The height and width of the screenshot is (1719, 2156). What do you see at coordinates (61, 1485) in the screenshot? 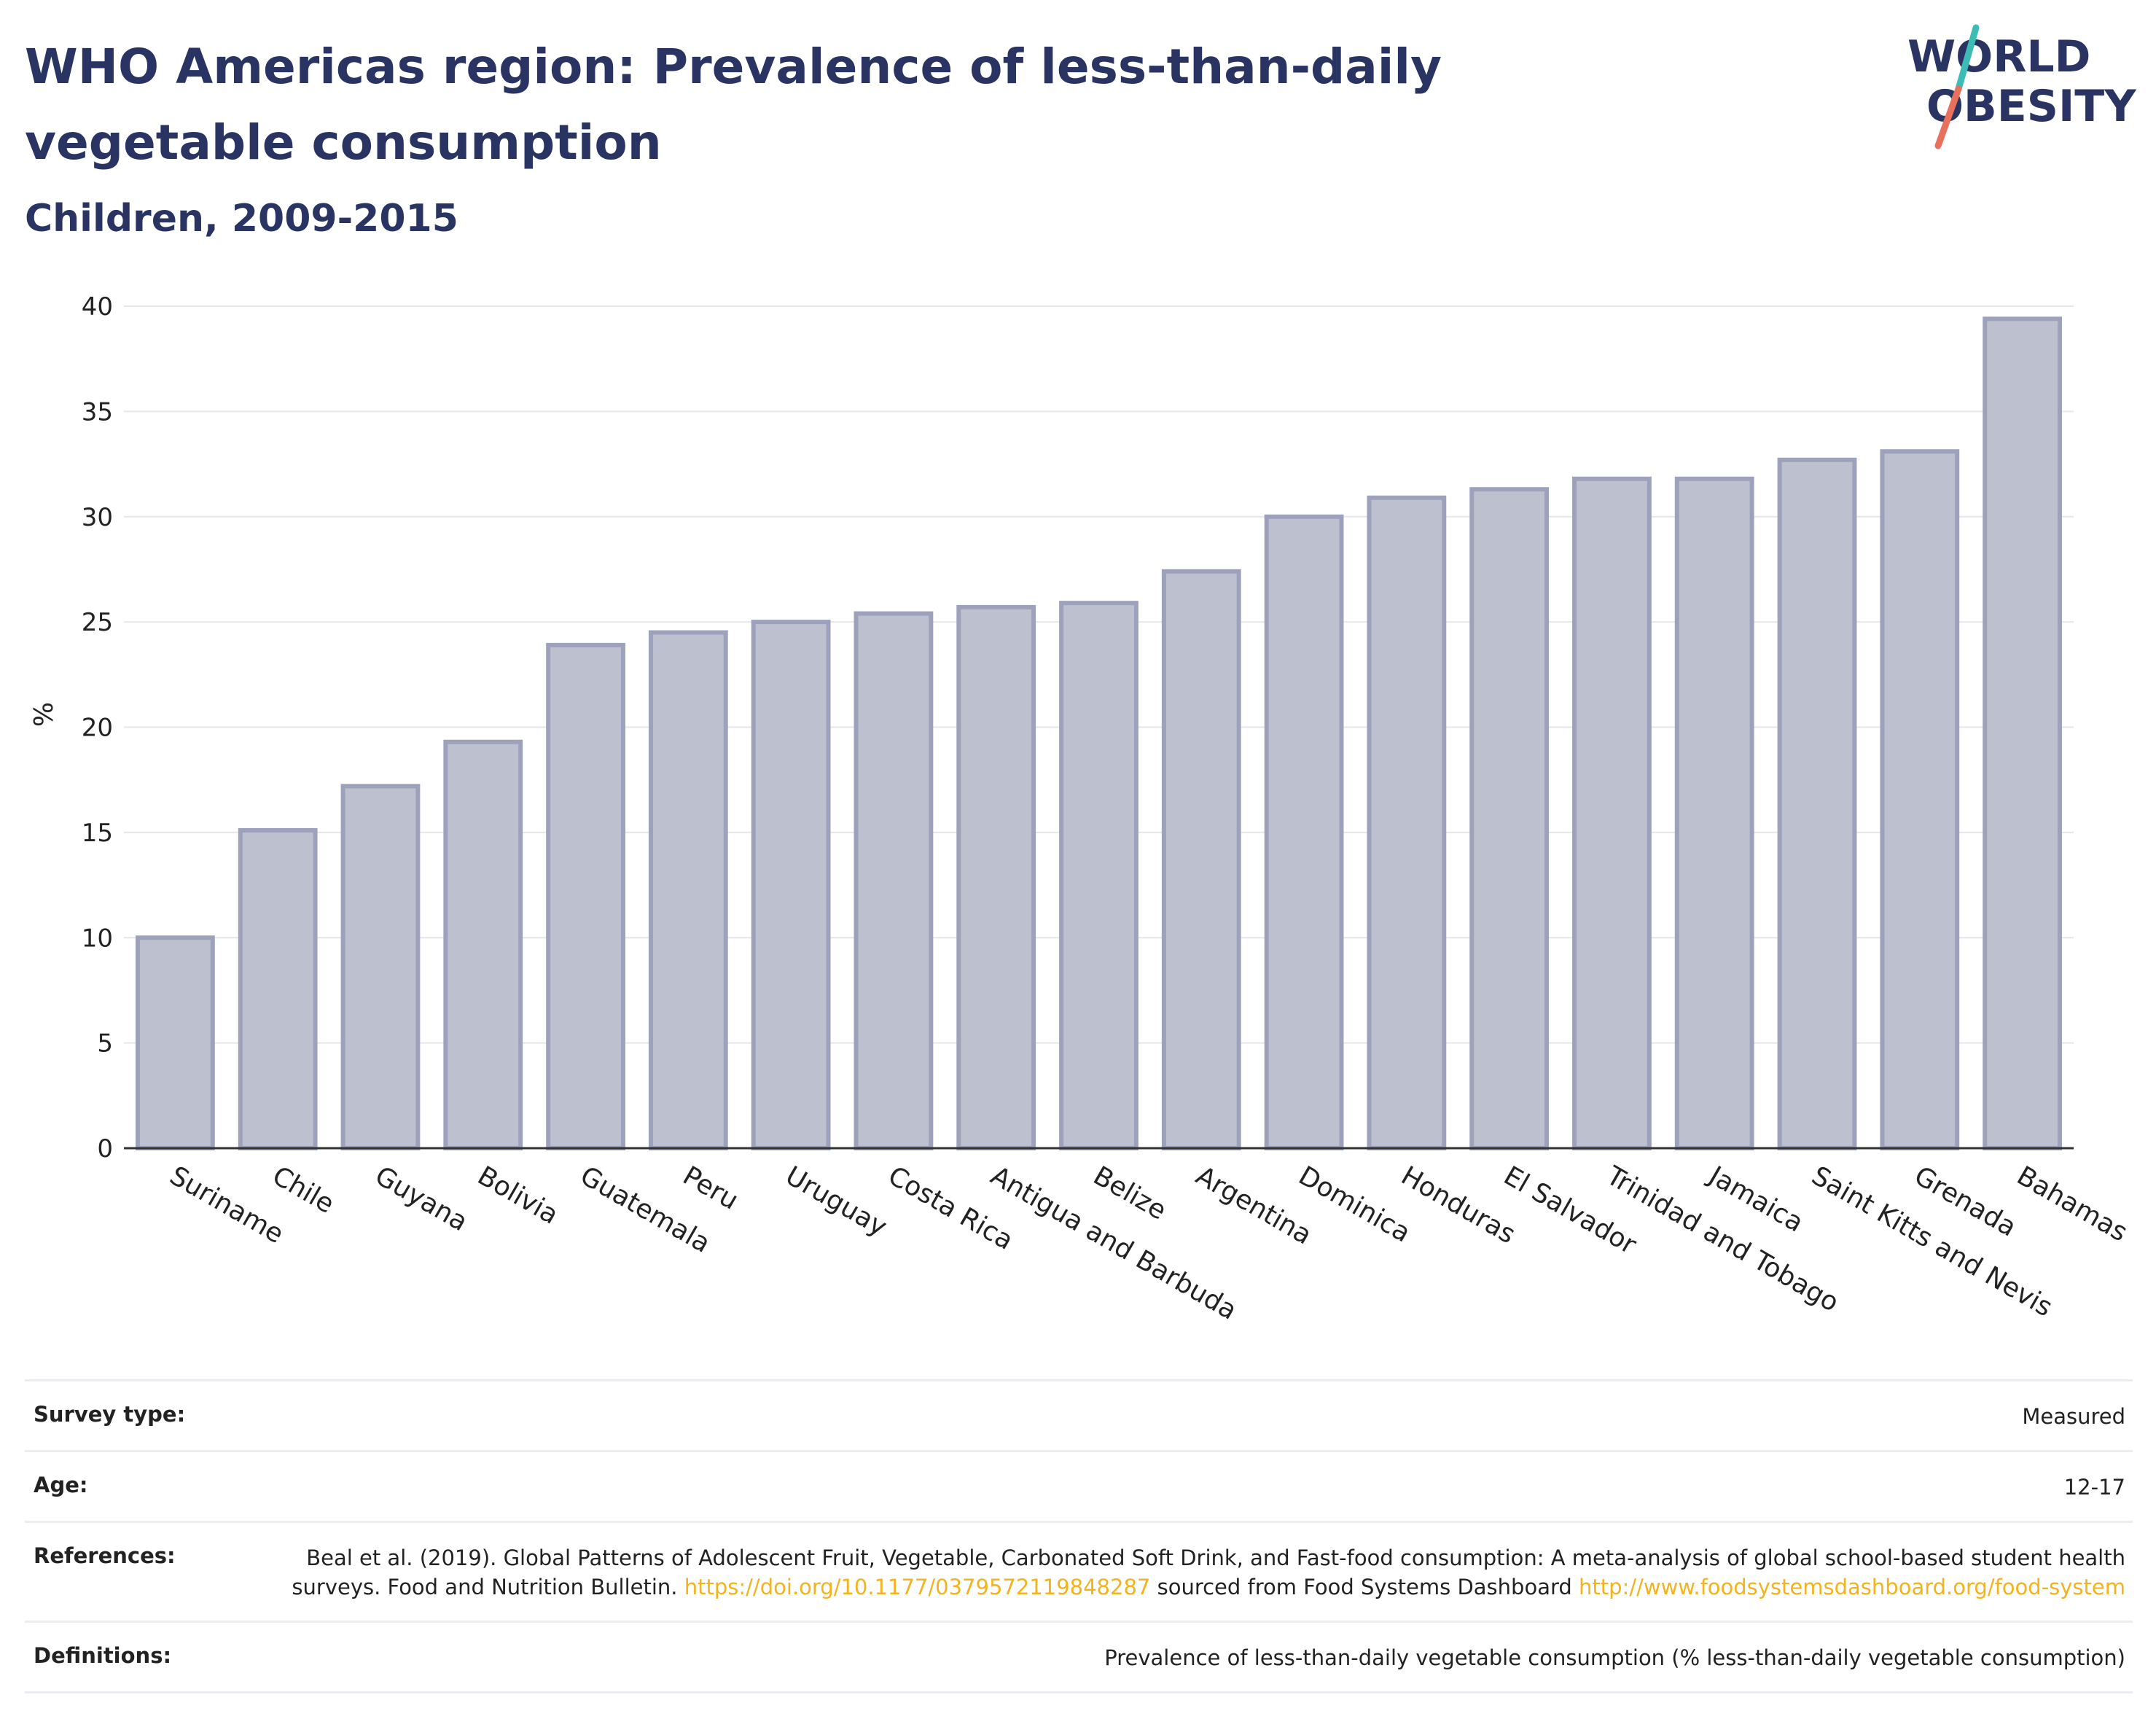
I see `age-label: Age:` at bounding box center [61, 1485].